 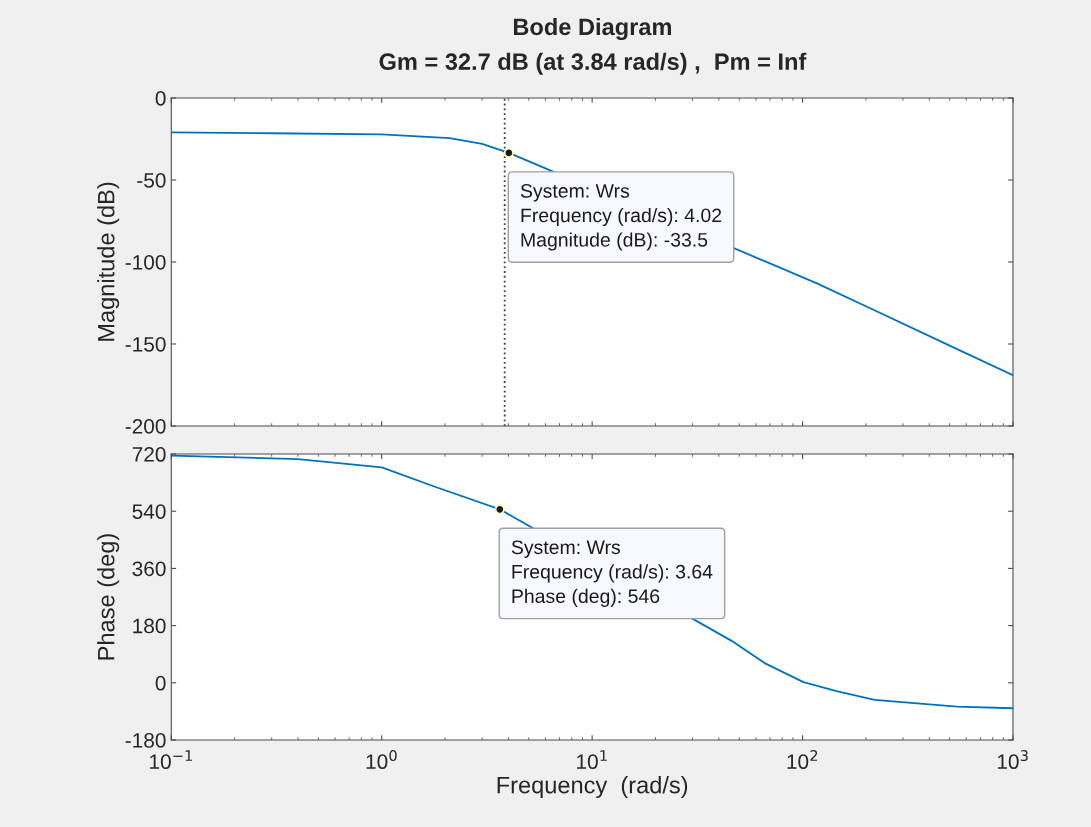 What do you see at coordinates (592, 787) in the screenshot?
I see `x-axis-title: Frequency (rad/s)` at bounding box center [592, 787].